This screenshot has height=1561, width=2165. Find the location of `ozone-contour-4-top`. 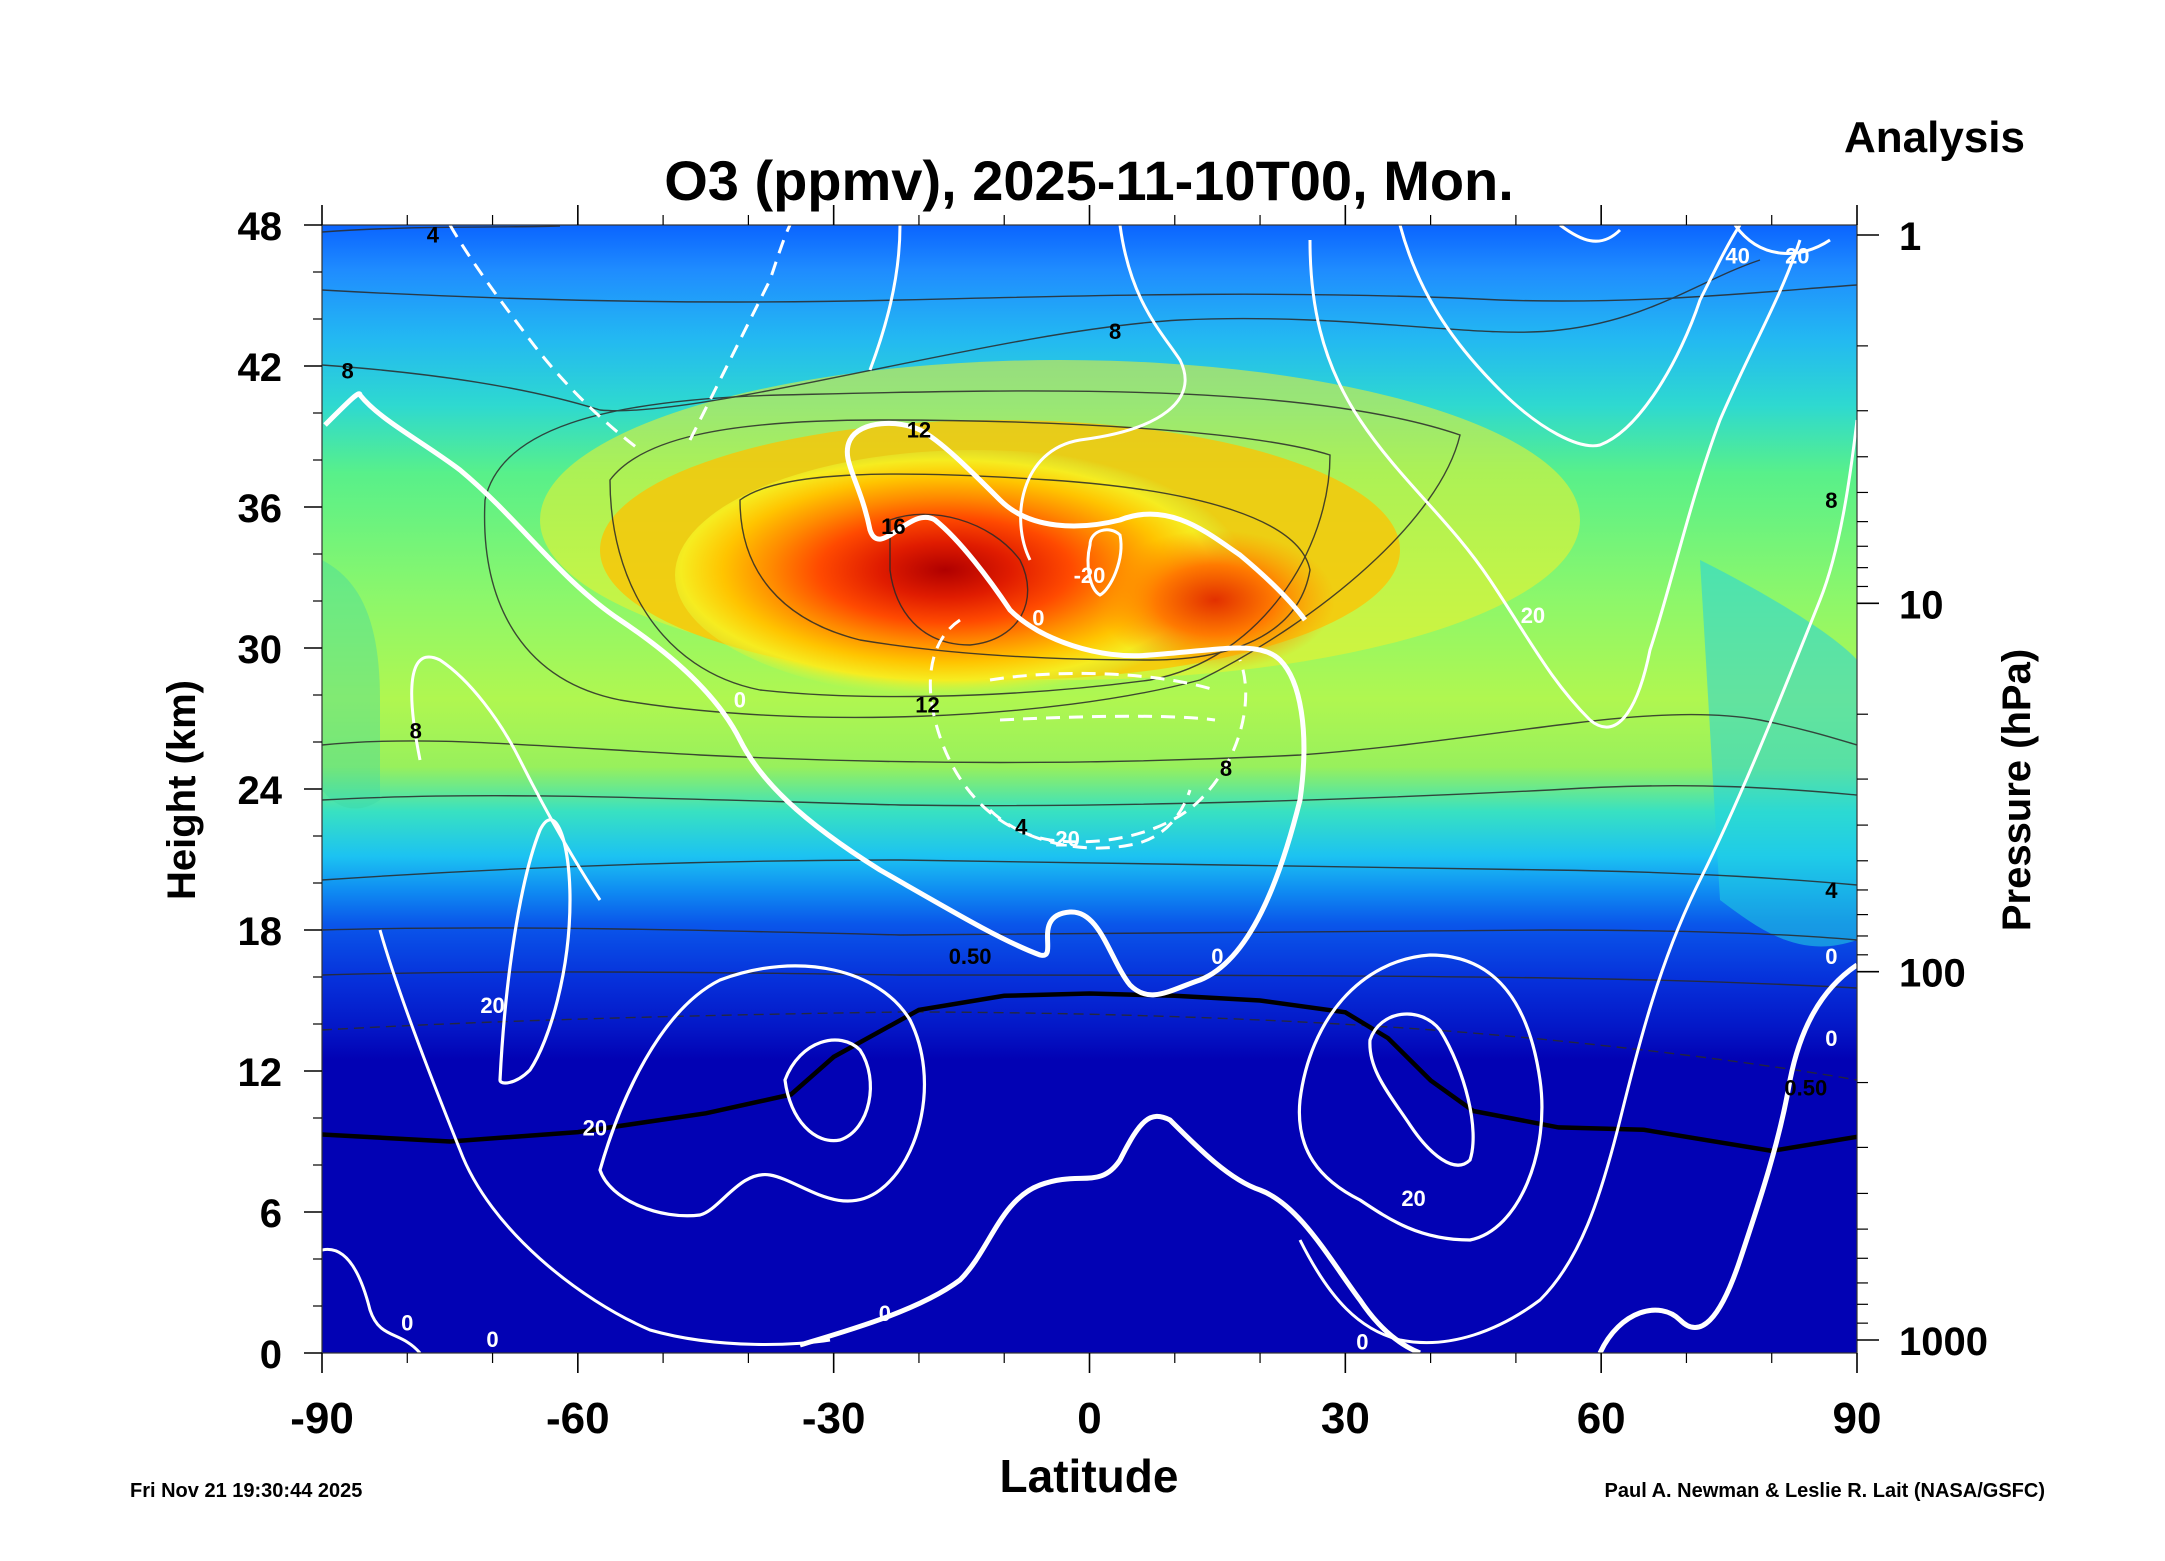

ozone-contour-4-top is located at coordinates (441, 229).